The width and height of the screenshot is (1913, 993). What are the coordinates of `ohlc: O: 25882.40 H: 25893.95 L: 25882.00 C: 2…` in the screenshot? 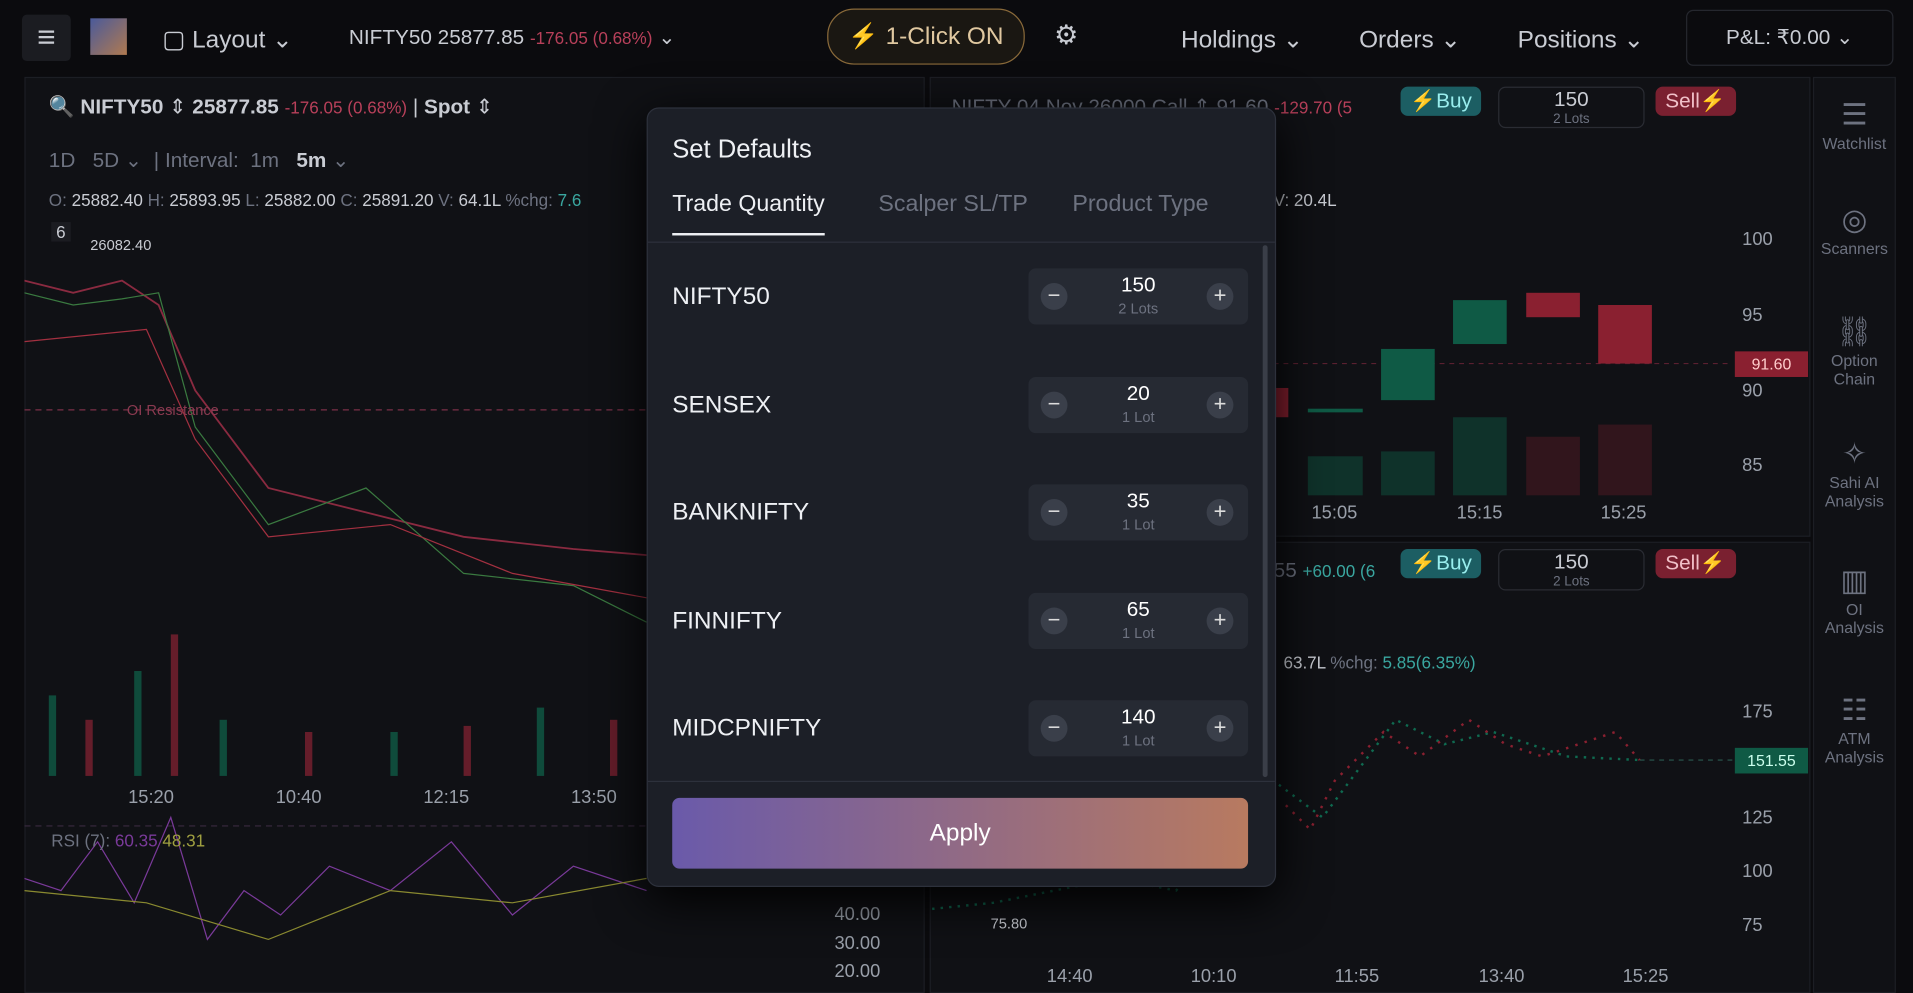 It's located at (315, 200).